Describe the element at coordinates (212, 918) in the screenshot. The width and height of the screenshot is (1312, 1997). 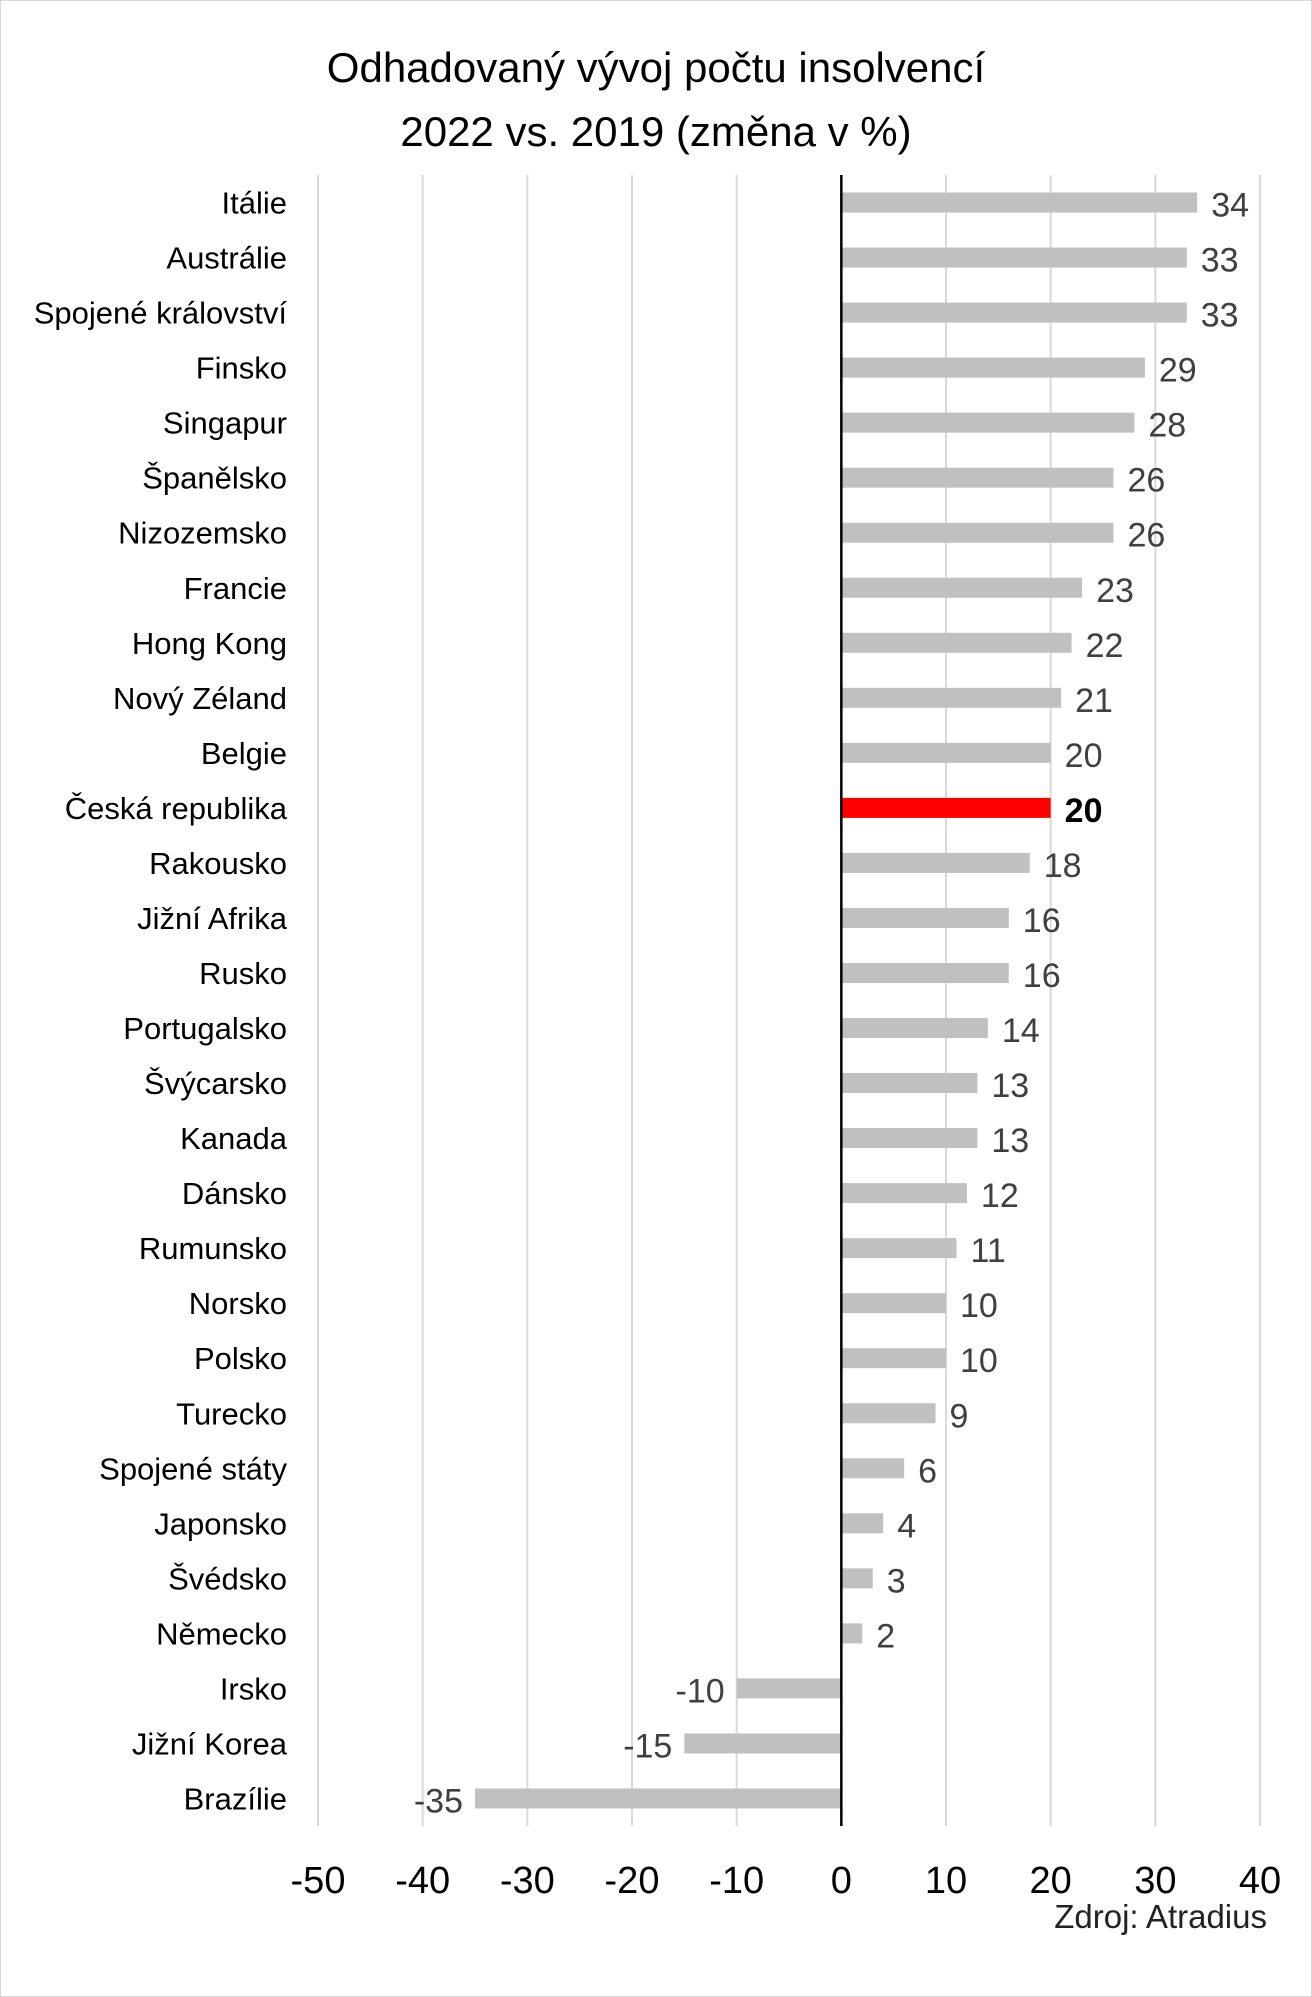
I see `category-label: Jižní Afrika` at that location.